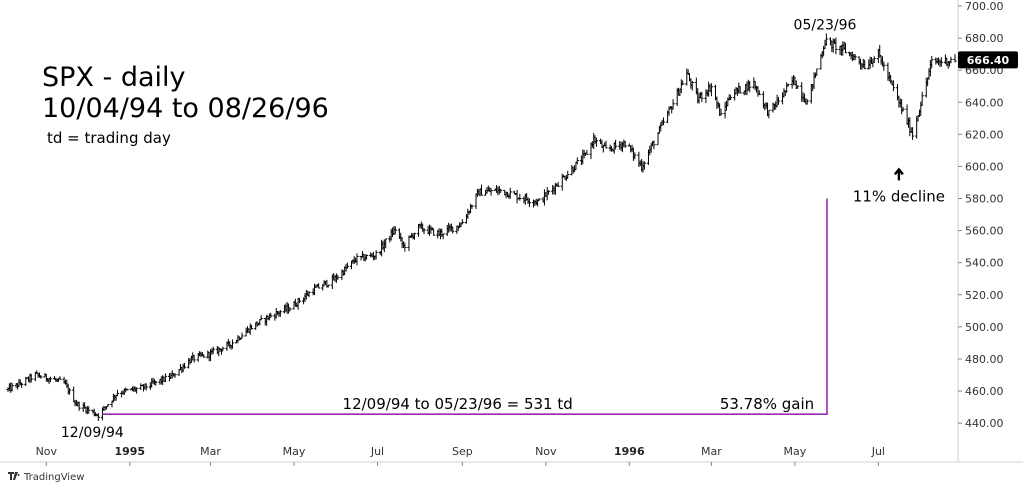  I want to click on y-tick-label: 700.00, so click(984, 6).